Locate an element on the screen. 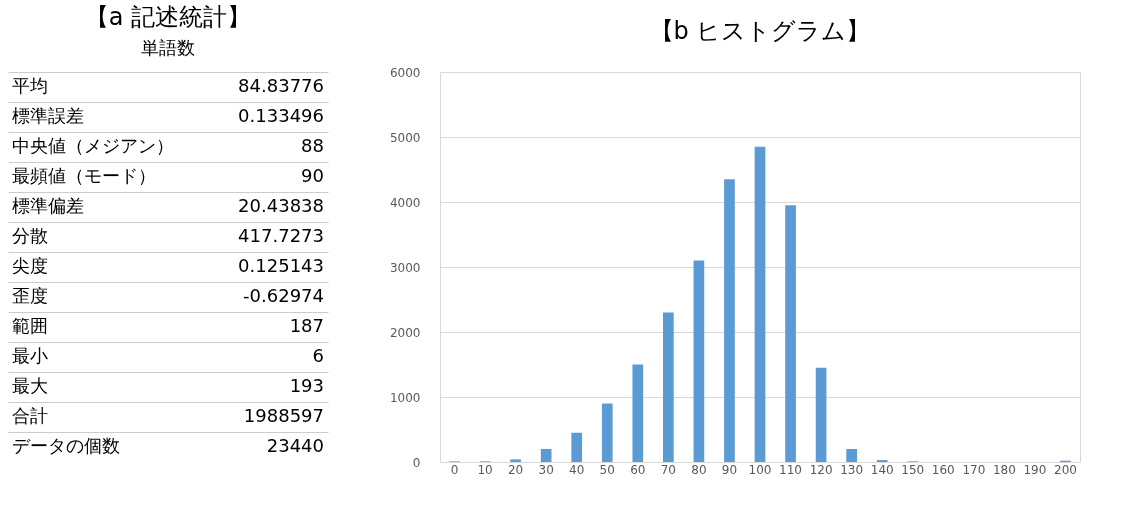 The height and width of the screenshot is (520, 1132). x-tick-label: 180 is located at coordinates (1004, 469).